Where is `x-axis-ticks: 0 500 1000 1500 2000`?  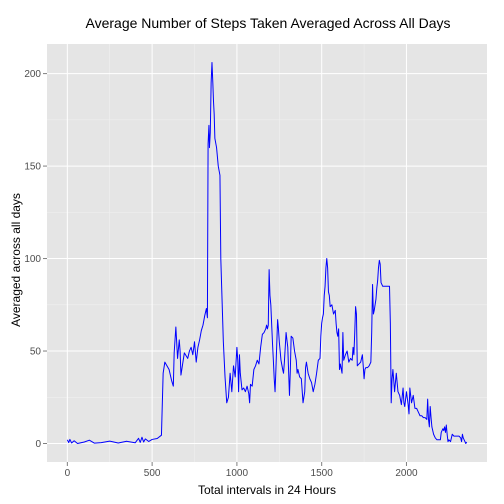
x-axis-ticks: 0 500 1000 1500 2000 is located at coordinates (241, 470).